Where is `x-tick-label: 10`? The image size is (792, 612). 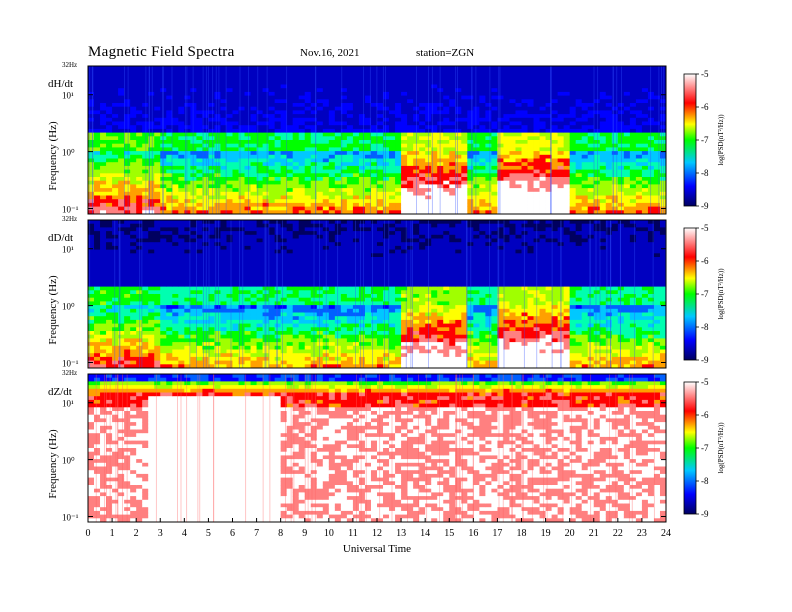 x-tick-label: 10 is located at coordinates (329, 533).